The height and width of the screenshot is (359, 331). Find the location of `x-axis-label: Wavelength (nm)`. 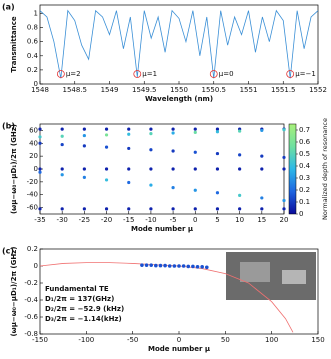

x-axis-label: Wavelength (nm) is located at coordinates (179, 99).